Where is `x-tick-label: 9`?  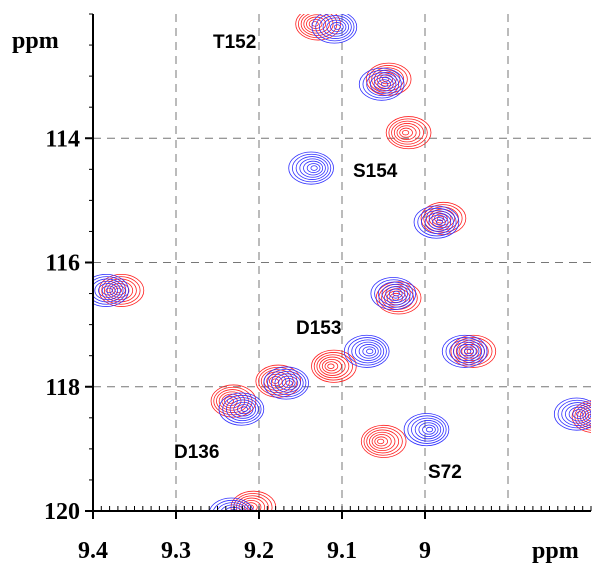
x-tick-label: 9 is located at coordinates (425, 551).